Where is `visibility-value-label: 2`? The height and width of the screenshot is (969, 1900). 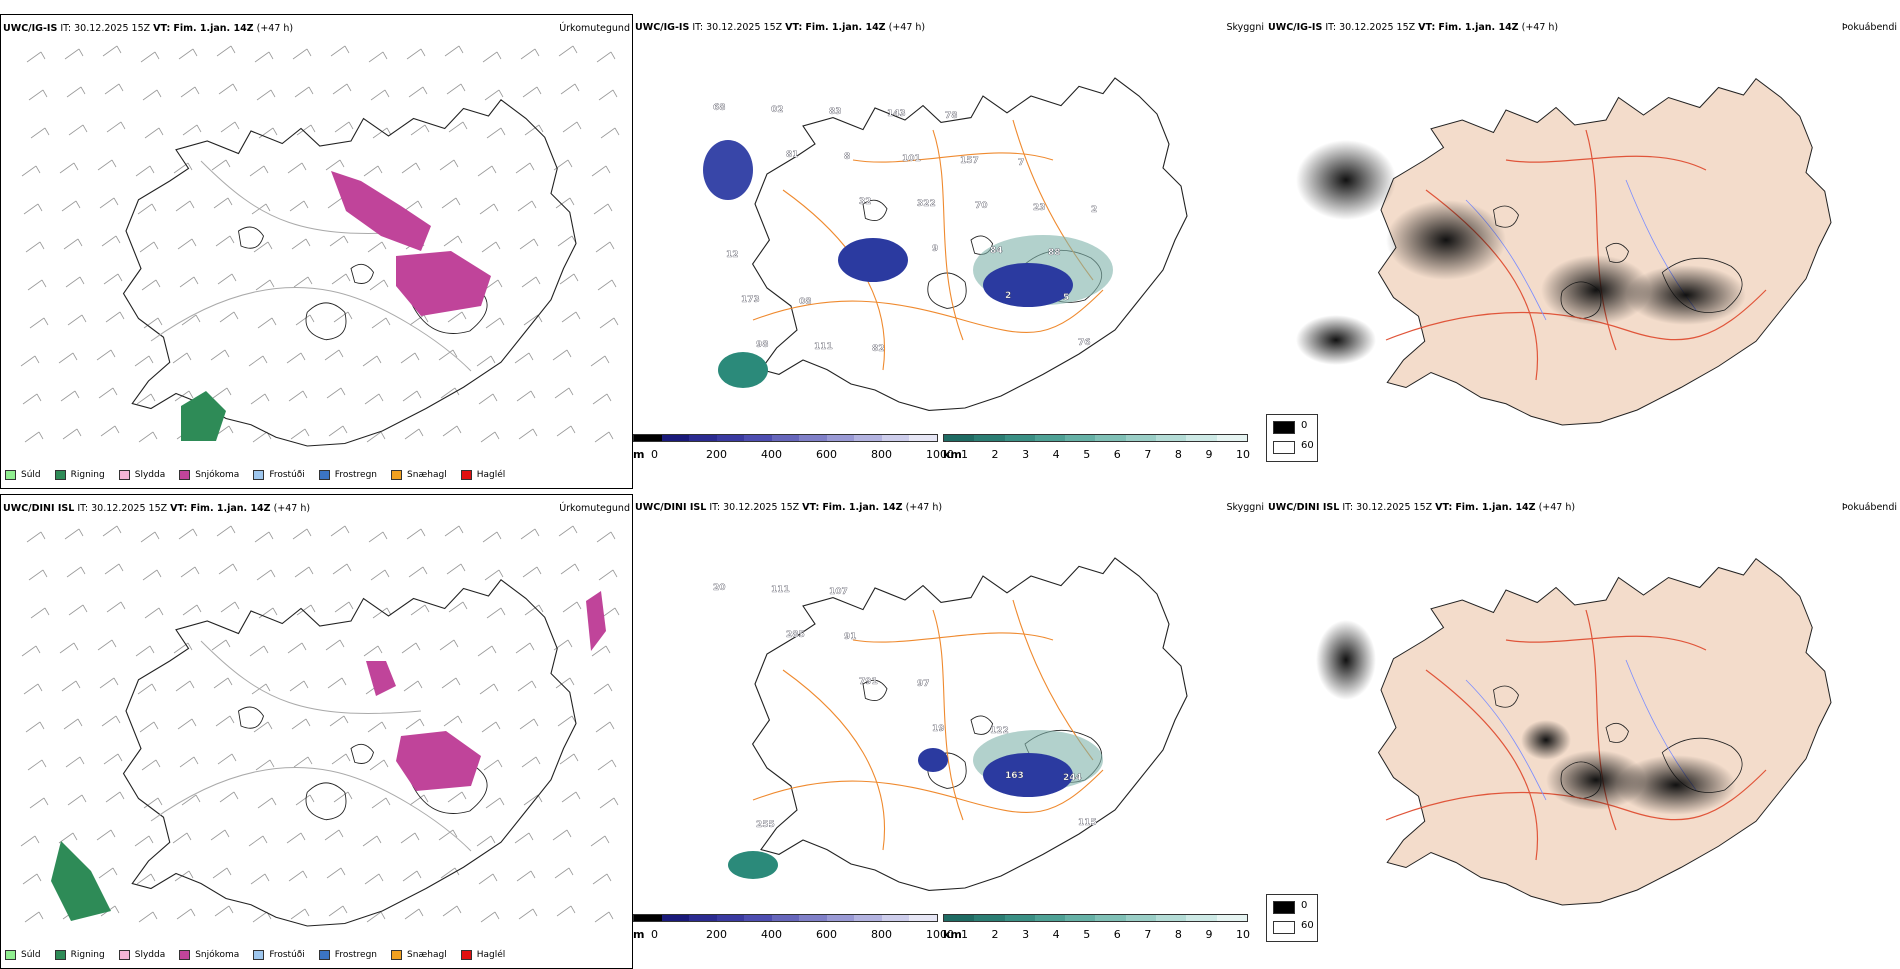
visibility-value-label: 2 is located at coordinates (1094, 210).